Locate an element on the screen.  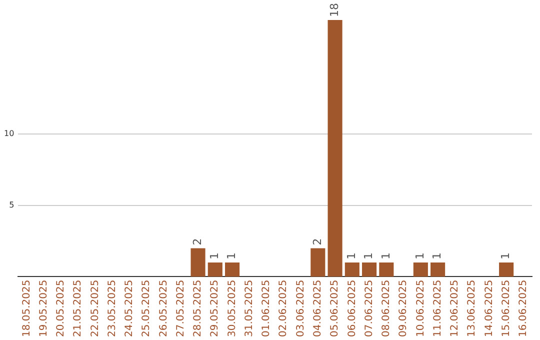
x-tick-label: 22.05.2025 is located at coordinates (95, 309).